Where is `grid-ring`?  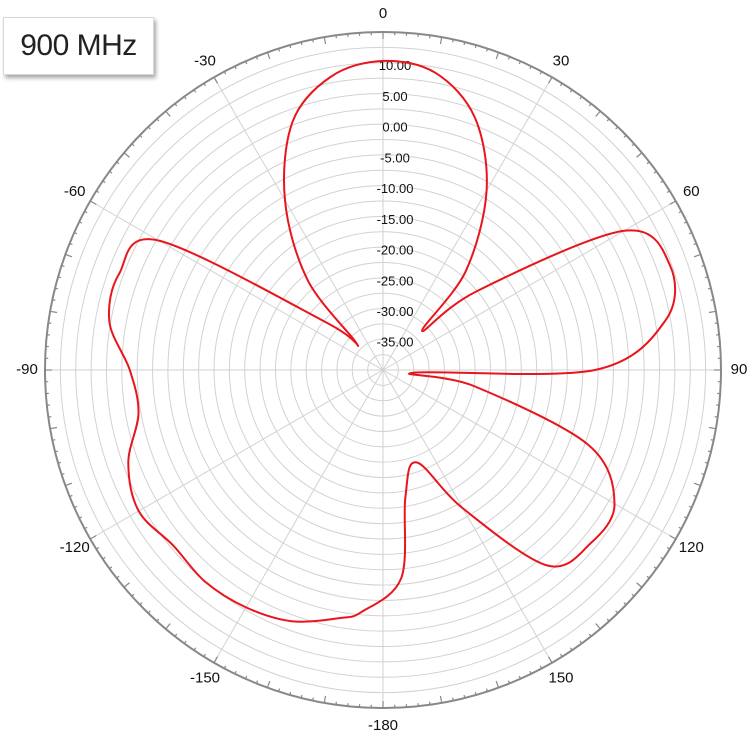 grid-ring is located at coordinates (383, 370).